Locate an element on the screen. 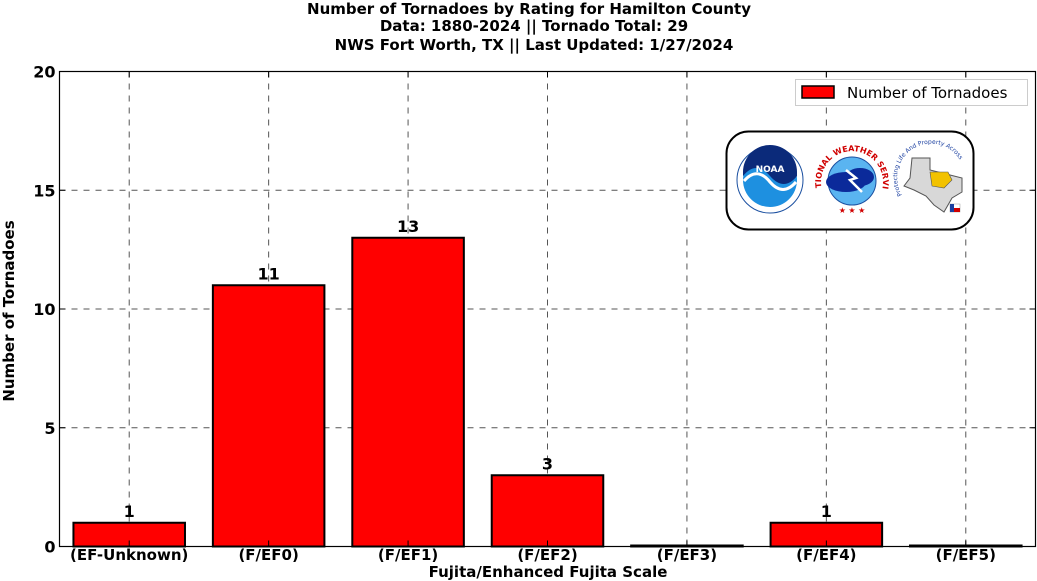 This screenshot has width=1037, height=581. x-tick-label: (F/EF4) is located at coordinates (826, 555).